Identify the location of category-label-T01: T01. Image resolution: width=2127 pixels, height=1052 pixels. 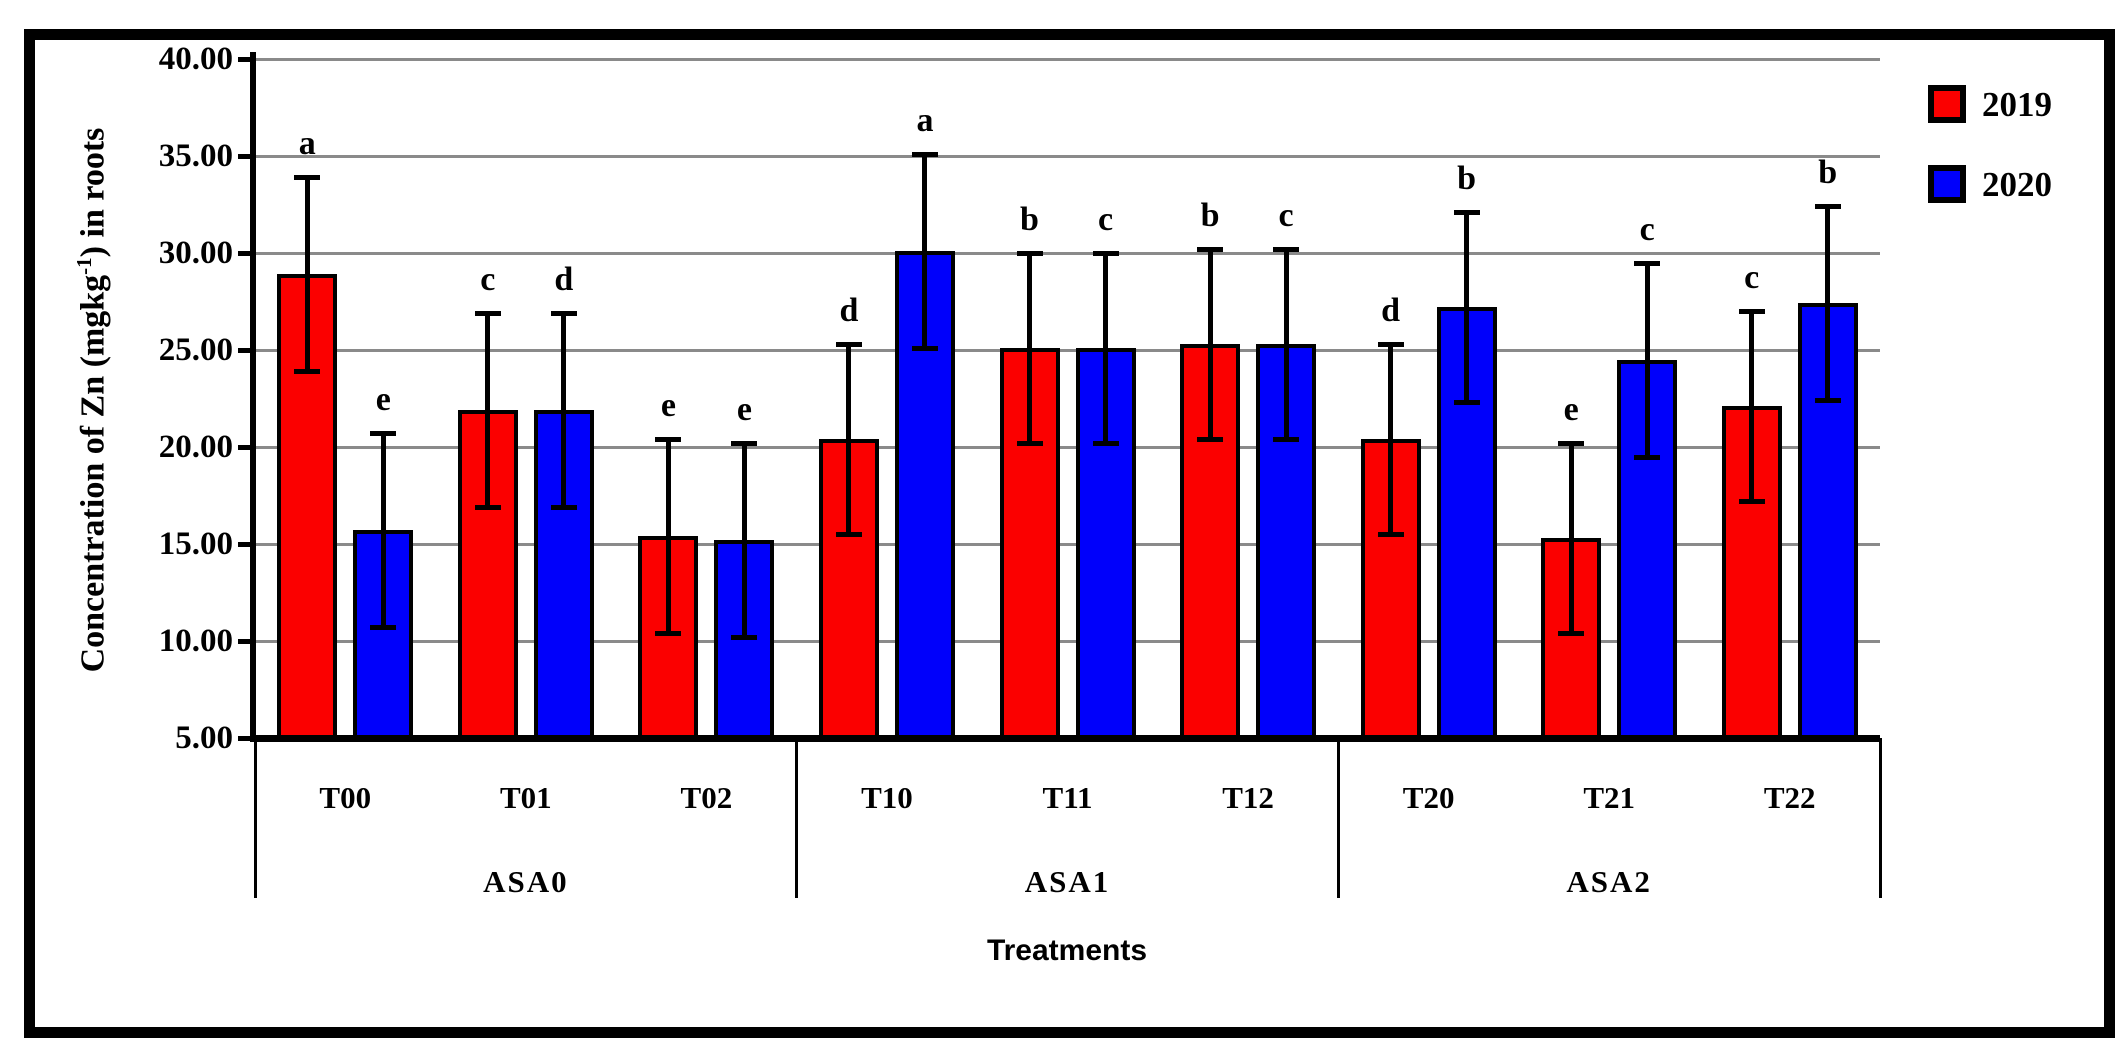
(525, 797).